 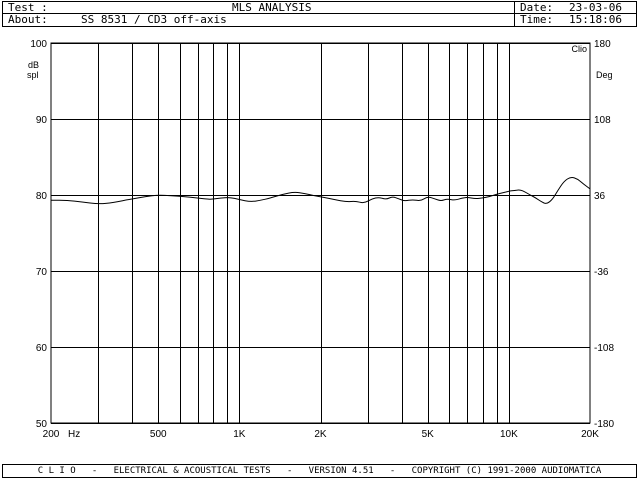 What do you see at coordinates (42, 272) in the screenshot?
I see `y-left-tick-label: 70` at bounding box center [42, 272].